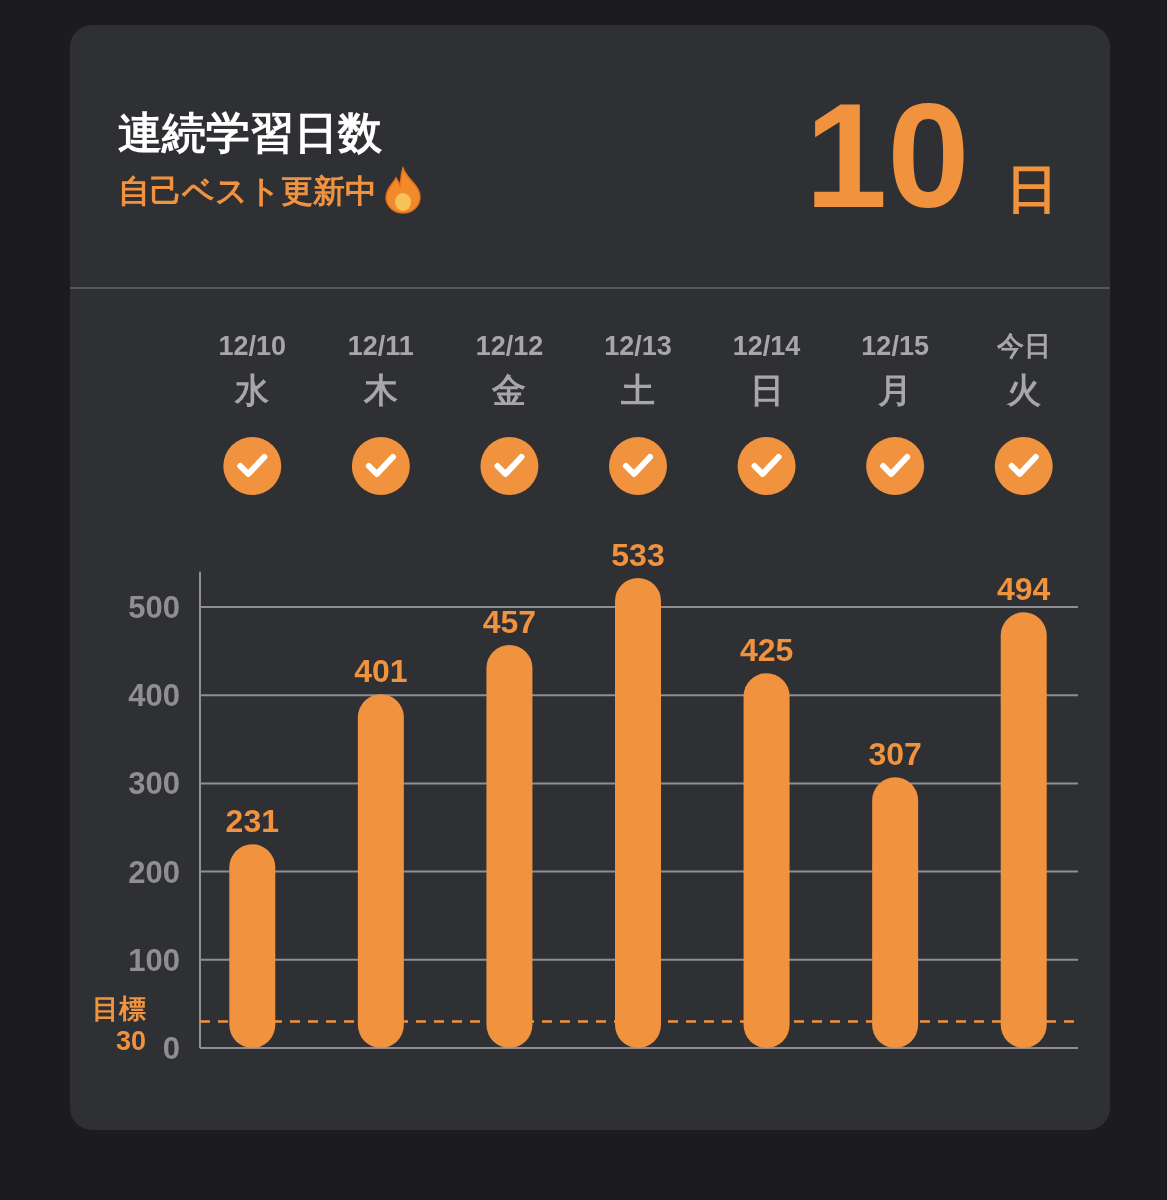 The height and width of the screenshot is (1200, 1167). What do you see at coordinates (766, 650) in the screenshot?
I see `data-label: 425` at bounding box center [766, 650].